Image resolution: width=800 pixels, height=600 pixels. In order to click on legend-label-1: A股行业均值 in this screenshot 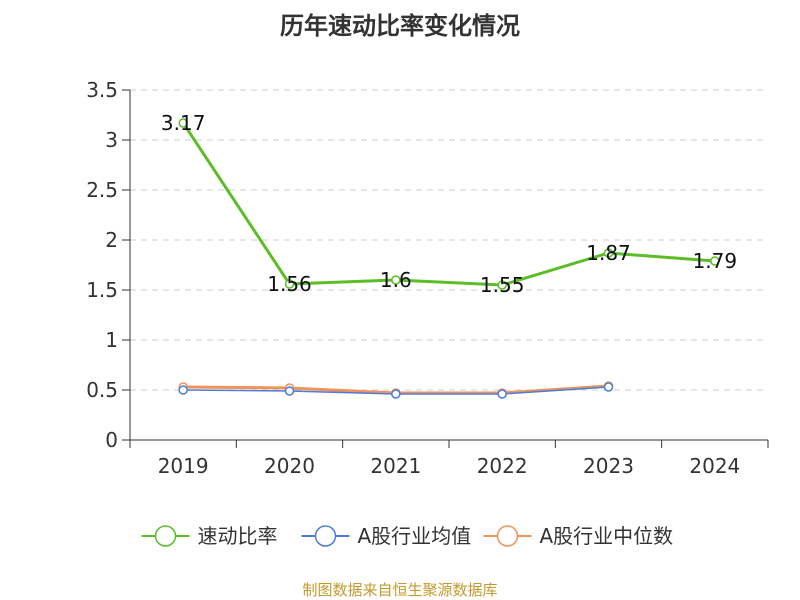, I will do `click(415, 536)`.